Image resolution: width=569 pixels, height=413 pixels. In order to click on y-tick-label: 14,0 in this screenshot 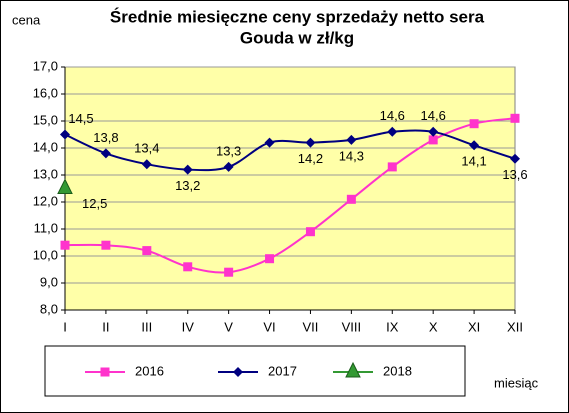, I will do `click(45, 146)`.